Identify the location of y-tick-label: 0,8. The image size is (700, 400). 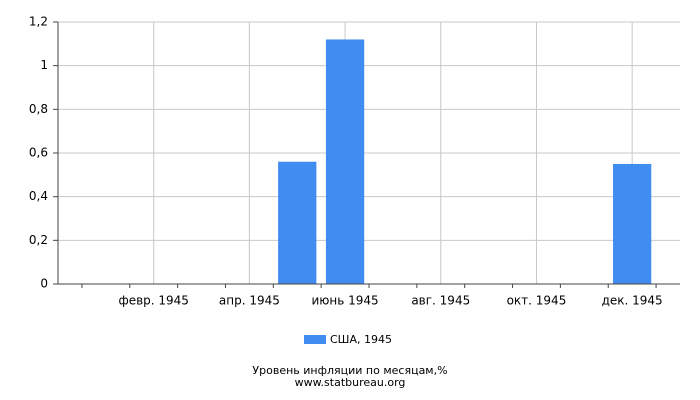
(38, 109).